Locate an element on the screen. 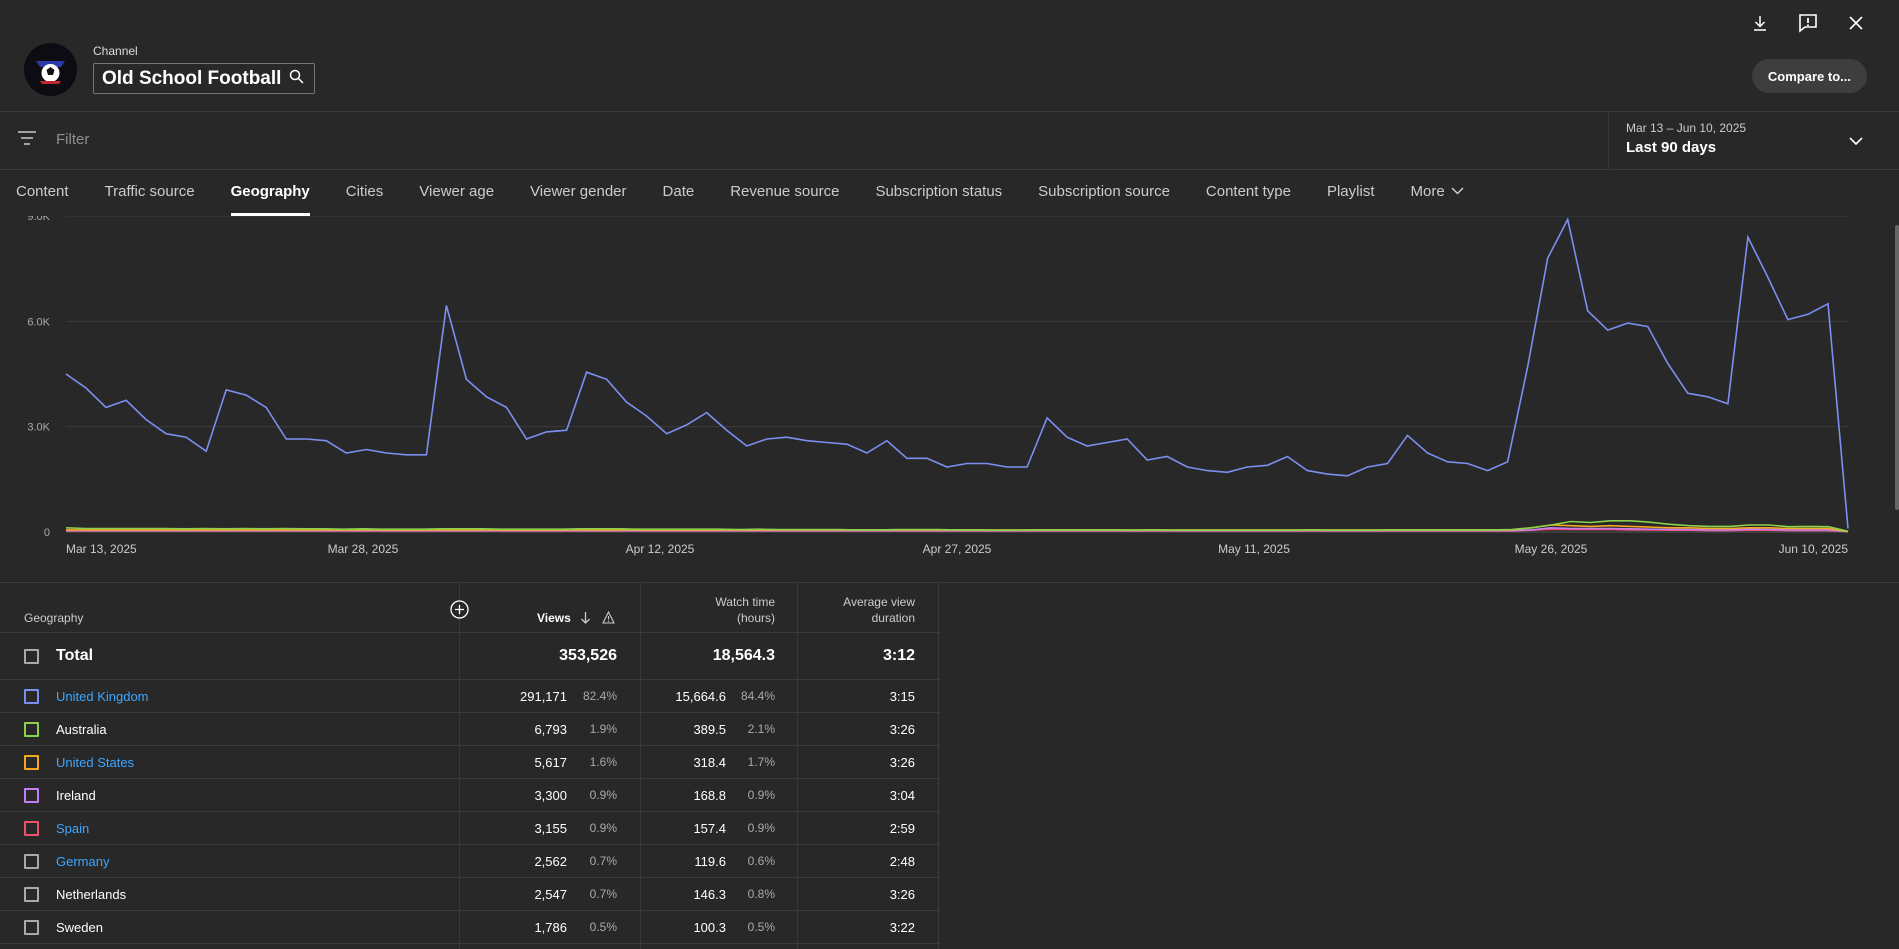  country-name: Germany is located at coordinates (83, 861).